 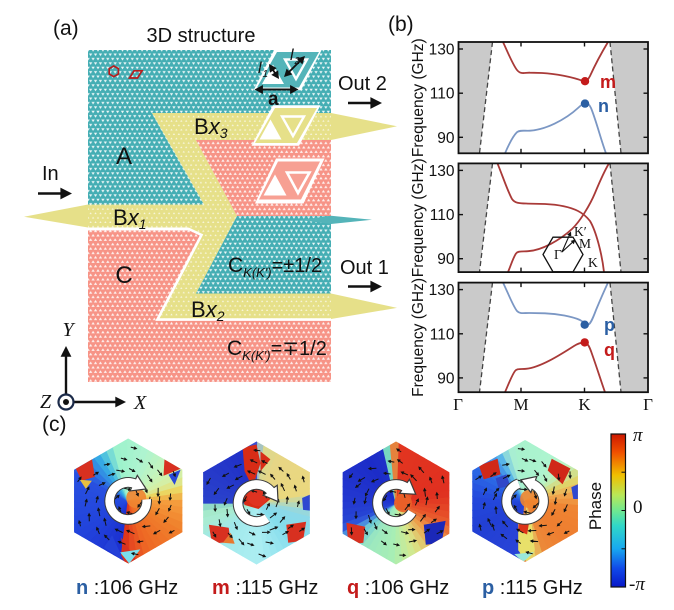 I want to click on svg-text: Out 1, so click(x=364, y=268).